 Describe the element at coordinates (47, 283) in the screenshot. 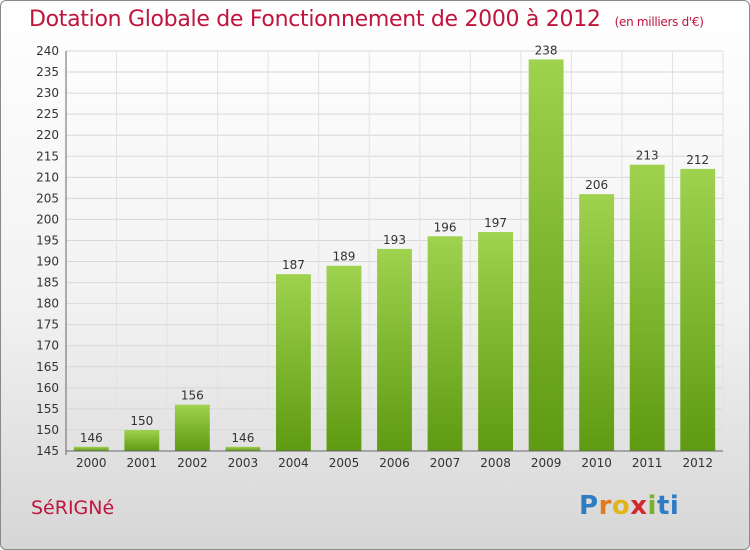

I see `y-tick-label: 185` at that location.